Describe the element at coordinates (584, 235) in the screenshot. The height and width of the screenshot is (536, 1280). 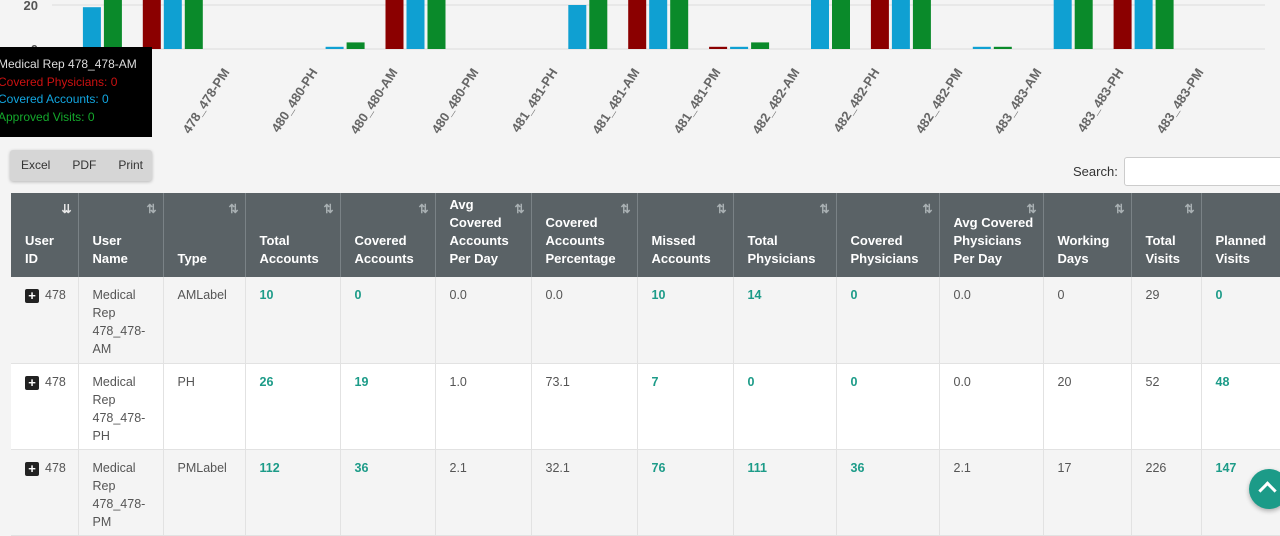
I see `column-header-6: ⇅ Covered Accounts Percentage` at that location.